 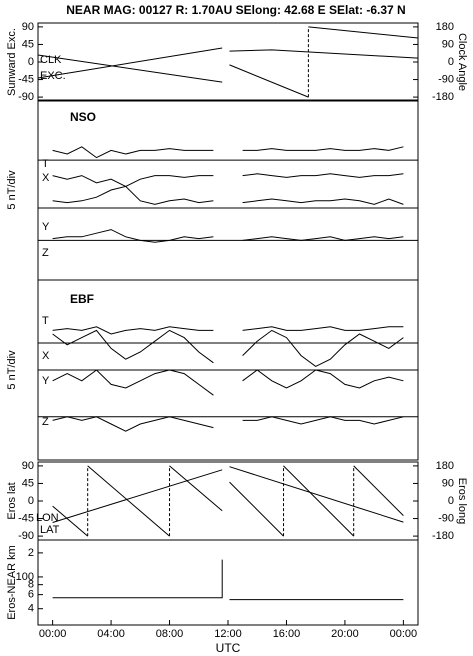 What do you see at coordinates (25, 577) in the screenshot?
I see `y-tick-label: 100` at bounding box center [25, 577].